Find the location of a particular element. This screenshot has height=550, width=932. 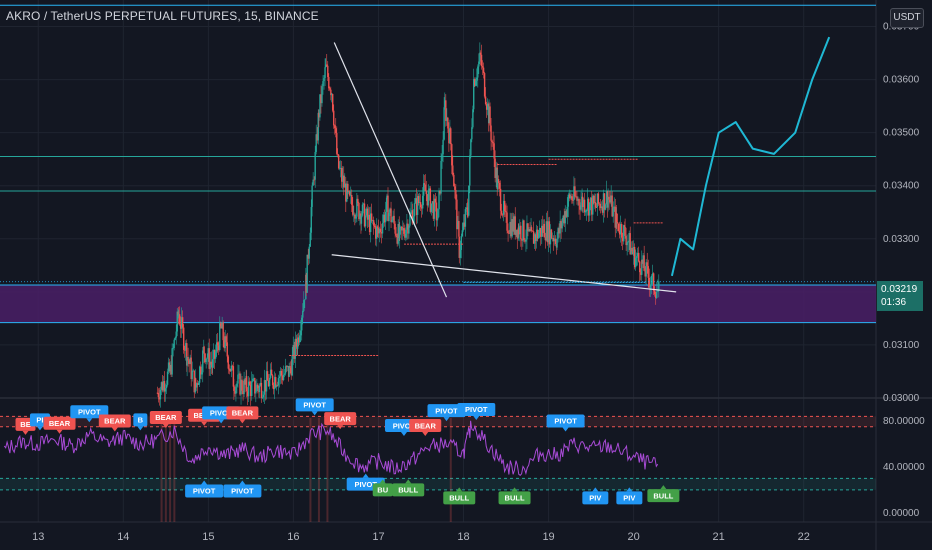

y-tick-label: 0.03000 is located at coordinates (901, 398).